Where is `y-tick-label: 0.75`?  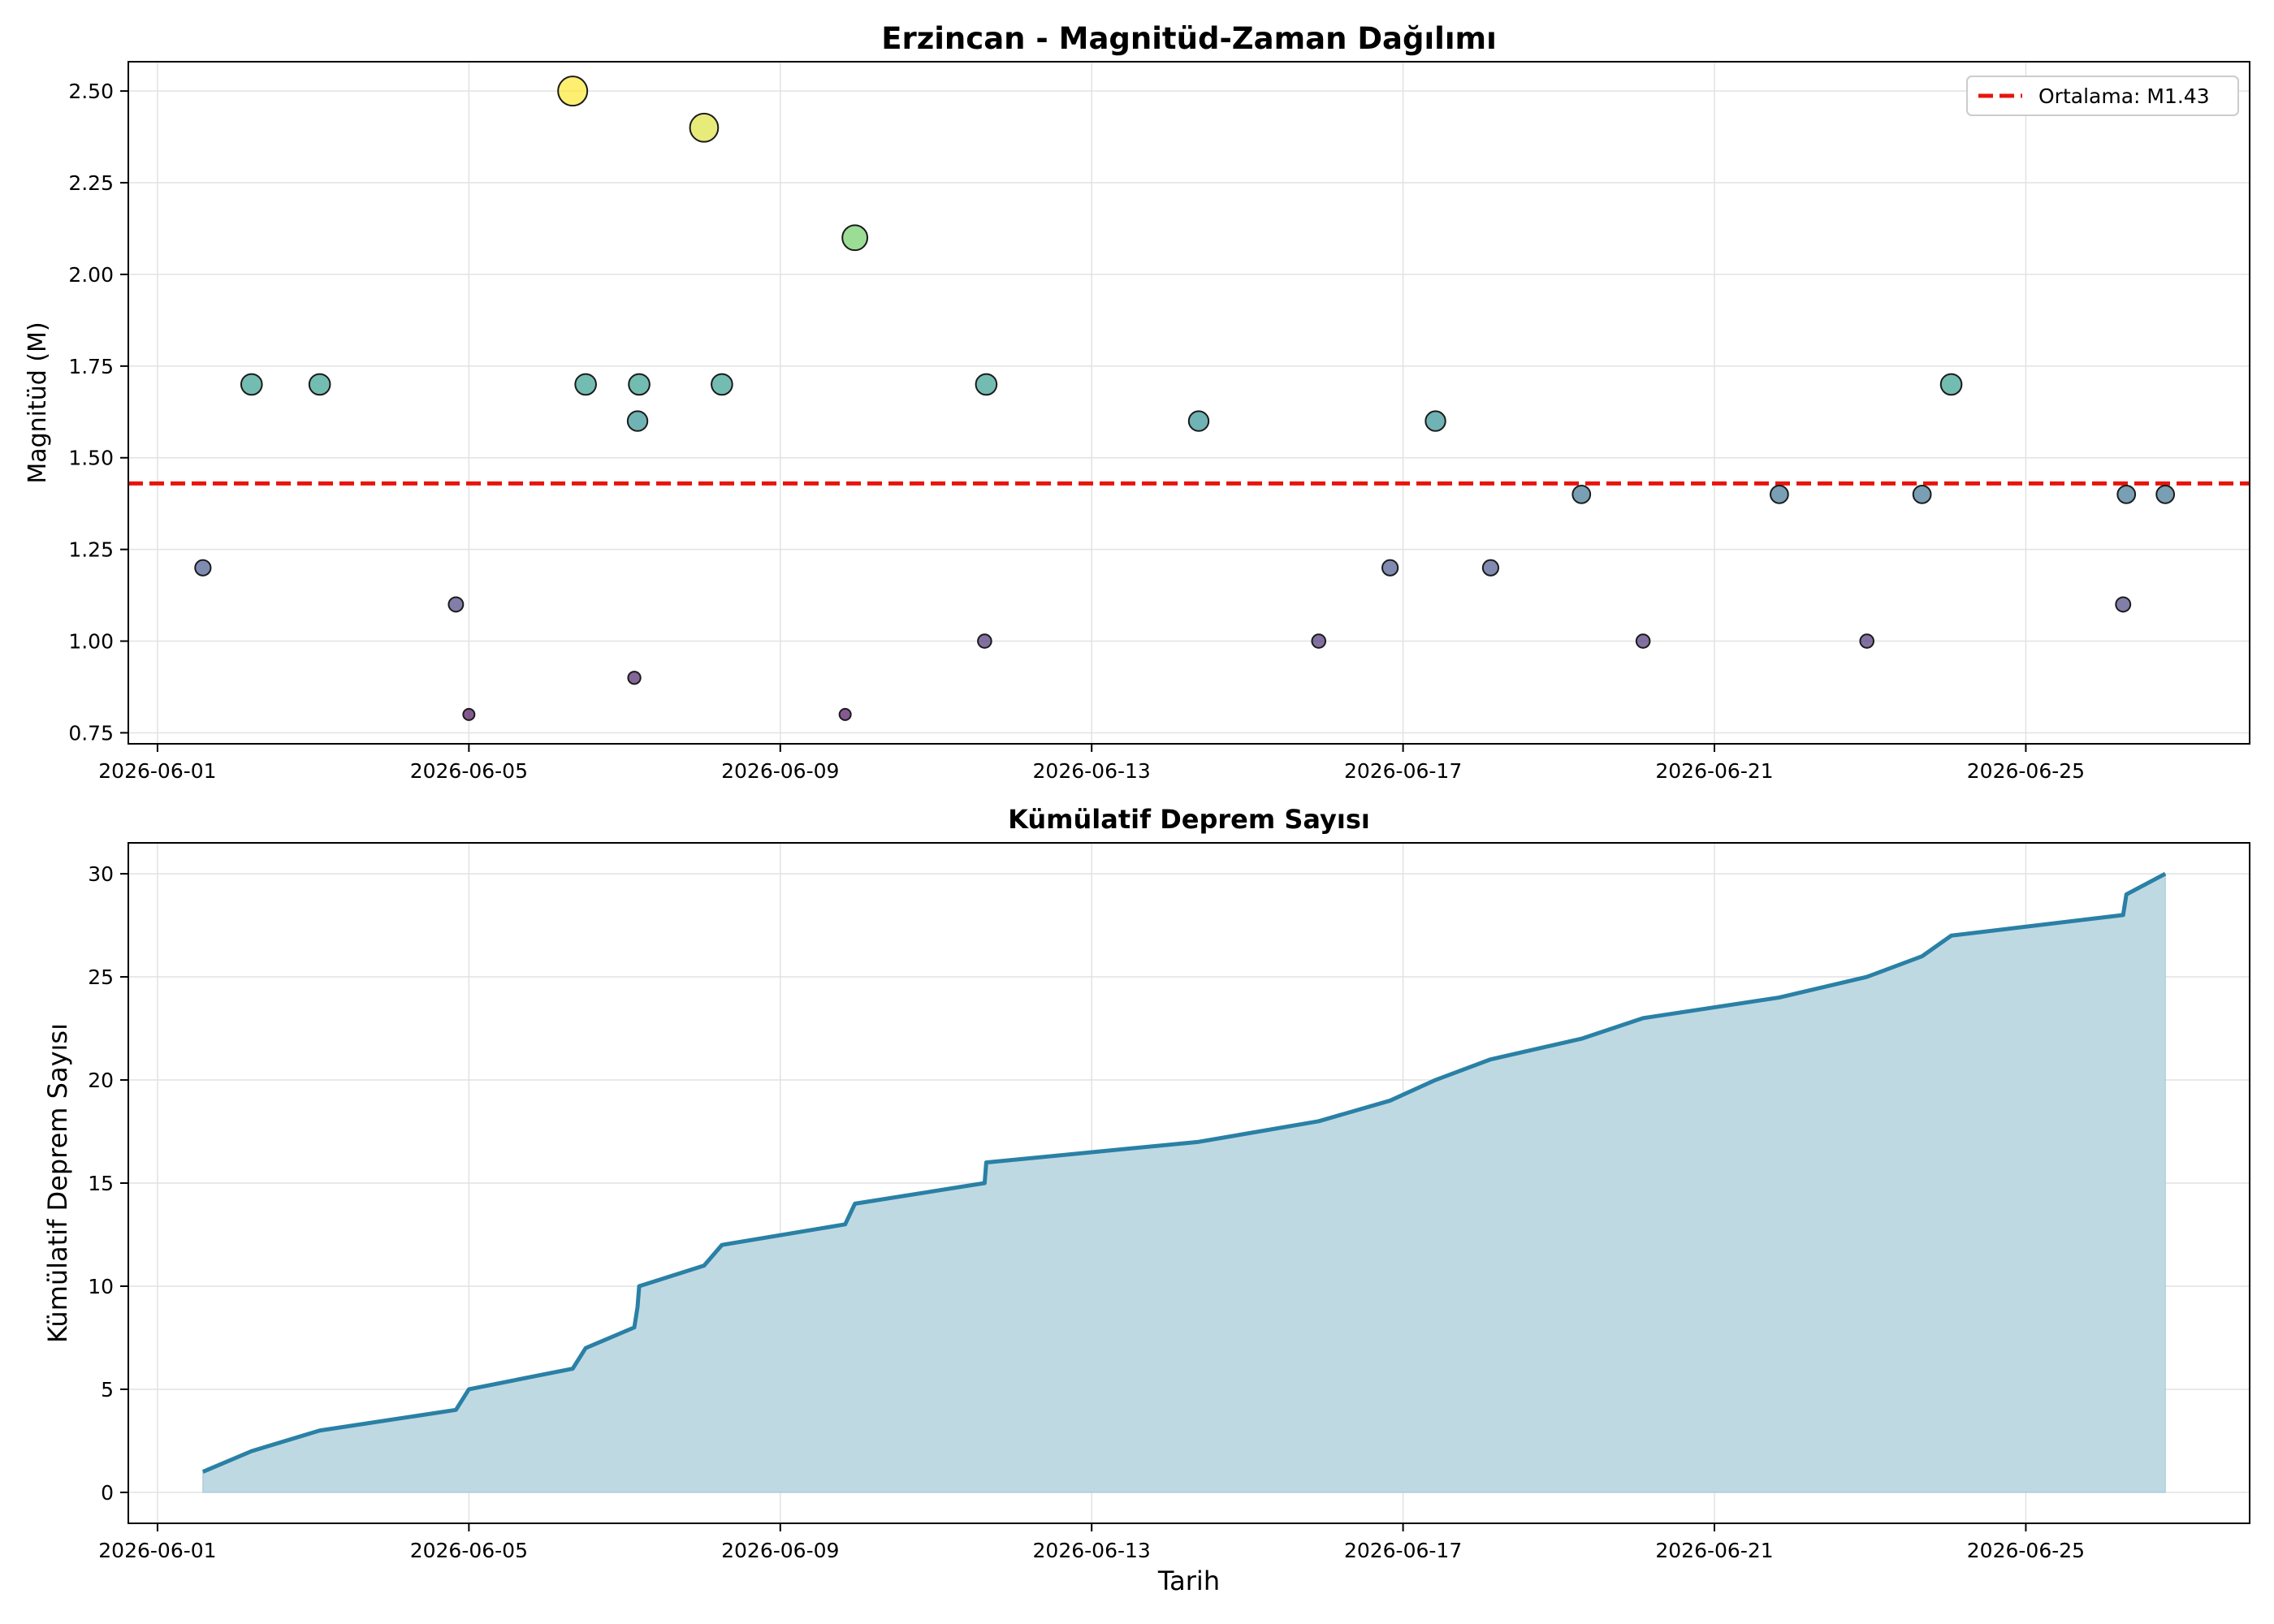 y-tick-label: 0.75 is located at coordinates (91, 733).